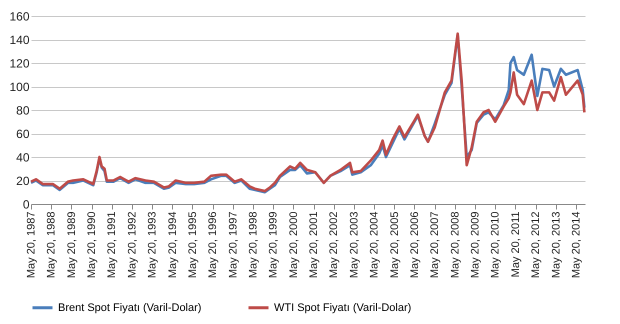  What do you see at coordinates (455, 245) in the screenshot?
I see `x-tick-label: May 20, 2008` at bounding box center [455, 245].